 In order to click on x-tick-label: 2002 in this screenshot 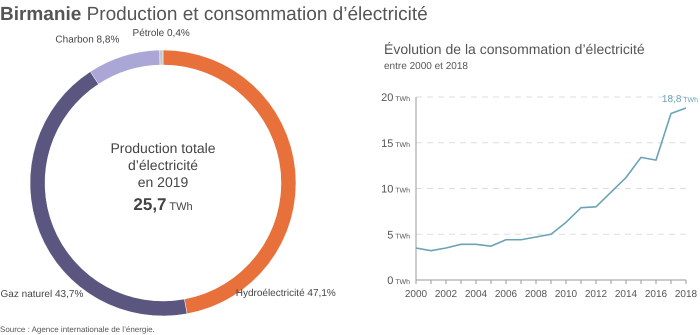, I will do `click(446, 294)`.